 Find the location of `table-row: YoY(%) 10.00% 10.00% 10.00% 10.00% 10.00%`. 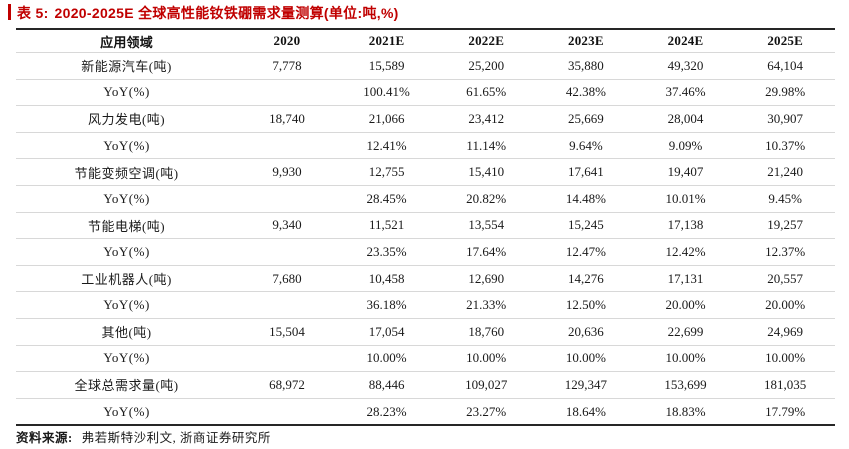

table-row: YoY(%) 10.00% 10.00% 10.00% 10.00% 10.00% is located at coordinates (425, 358).